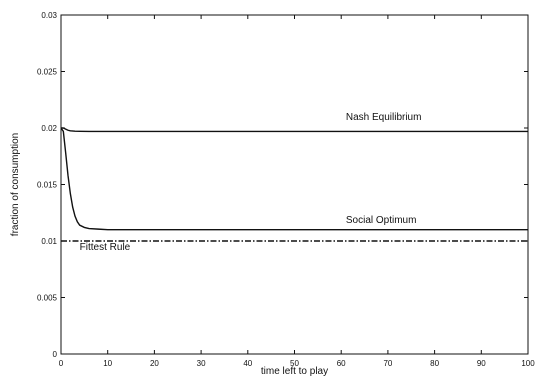 The image size is (538, 379). What do you see at coordinates (105, 247) in the screenshot?
I see `annotation-fittest-rule: Fittest Rule` at bounding box center [105, 247].